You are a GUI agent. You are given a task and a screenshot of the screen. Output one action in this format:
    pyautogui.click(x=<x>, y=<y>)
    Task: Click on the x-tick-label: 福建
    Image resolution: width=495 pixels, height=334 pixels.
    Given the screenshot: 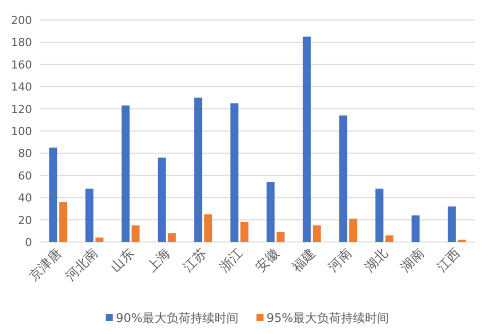 What is the action you would take?
    pyautogui.click(x=304, y=261)
    